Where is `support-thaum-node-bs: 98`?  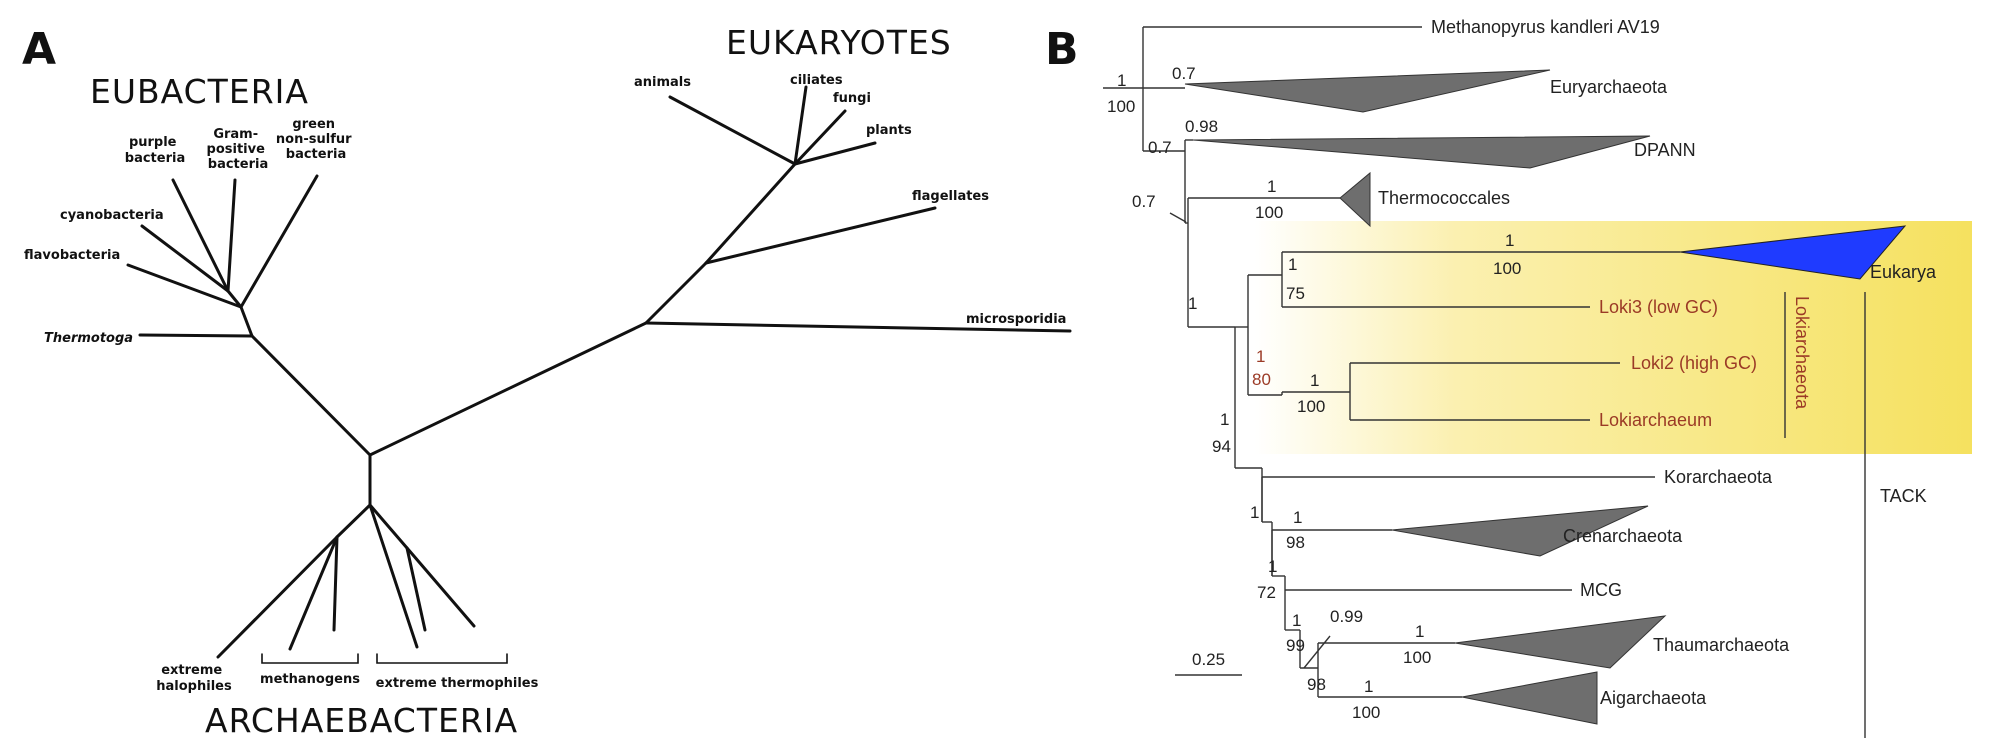
support-thaum-node-bs: 98 is located at coordinates (1316, 684).